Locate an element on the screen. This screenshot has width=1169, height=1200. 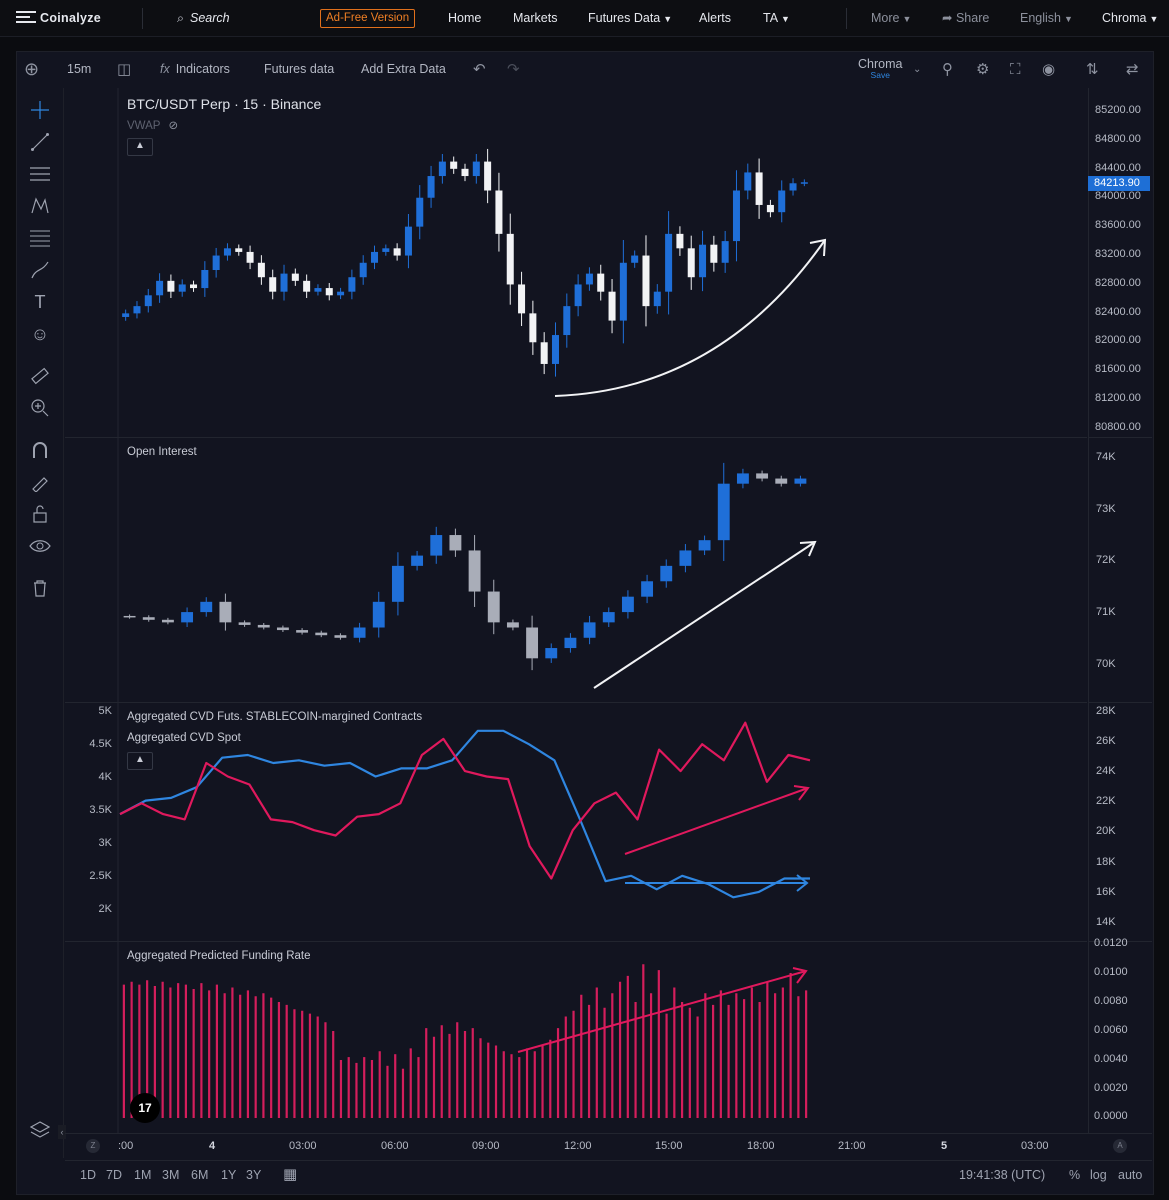
search-icon: ⌕ is located at coordinates (181, 18).